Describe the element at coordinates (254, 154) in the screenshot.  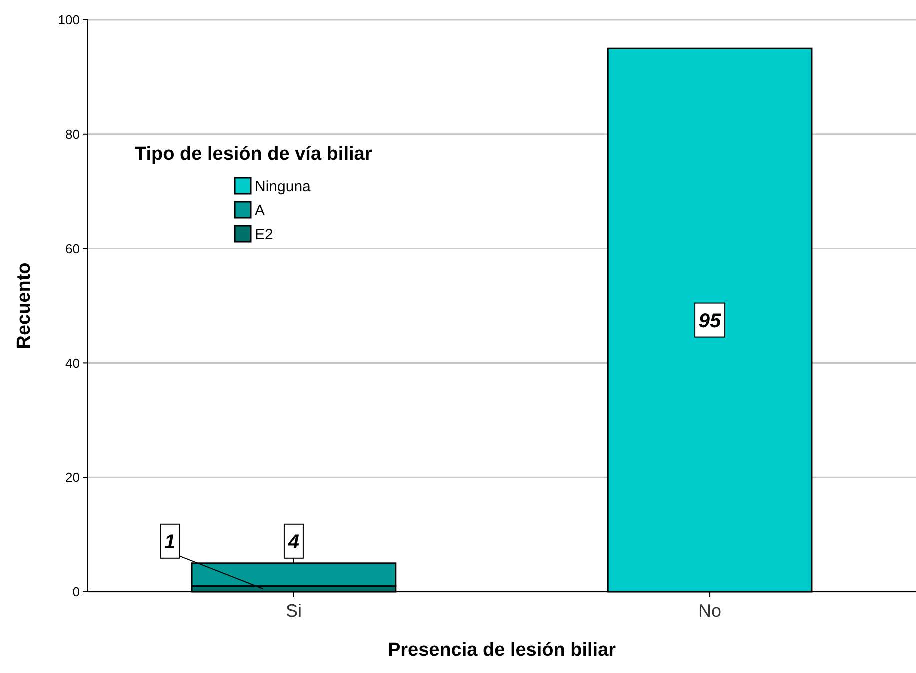
I see `legend-title: Tipo de lesión de vía biliar` at that location.